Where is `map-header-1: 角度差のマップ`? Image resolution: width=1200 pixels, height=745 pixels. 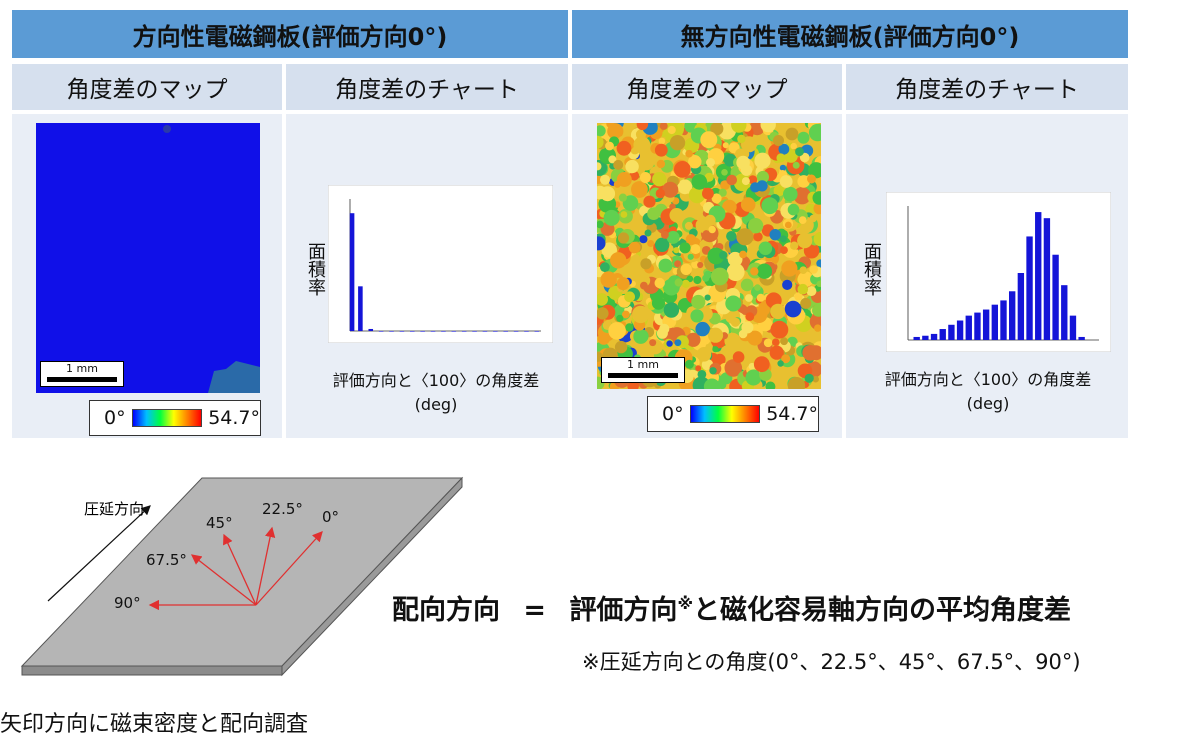 map-header-1: 角度差のマップ is located at coordinates (147, 87).